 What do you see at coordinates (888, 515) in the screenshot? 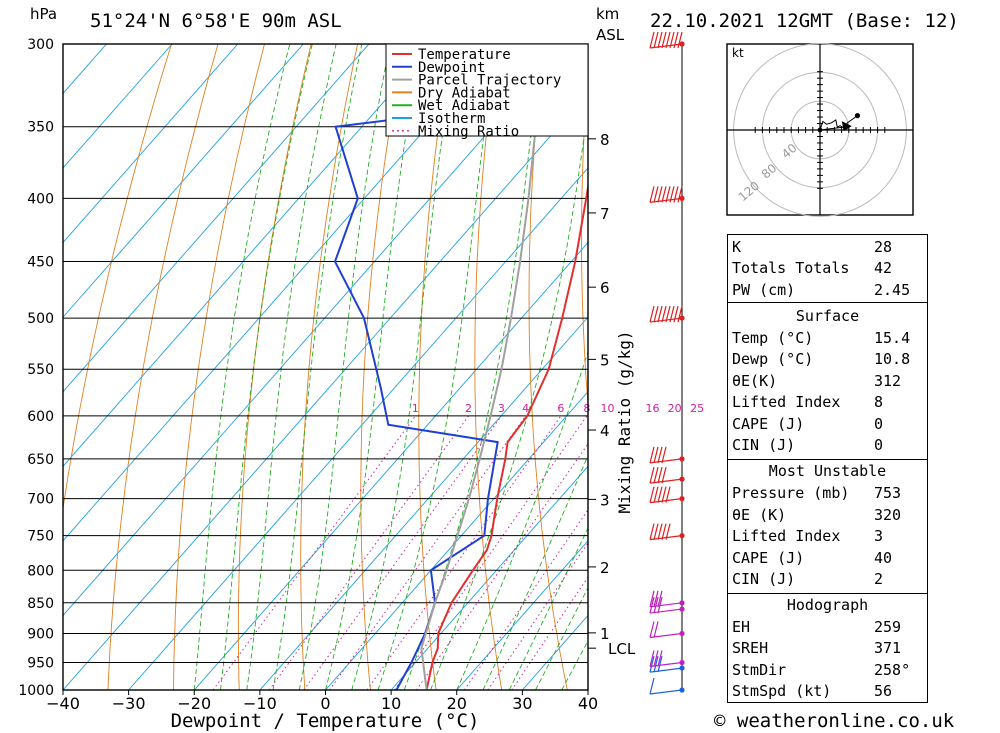
I see `mu-thetae-value: 320` at bounding box center [888, 515].